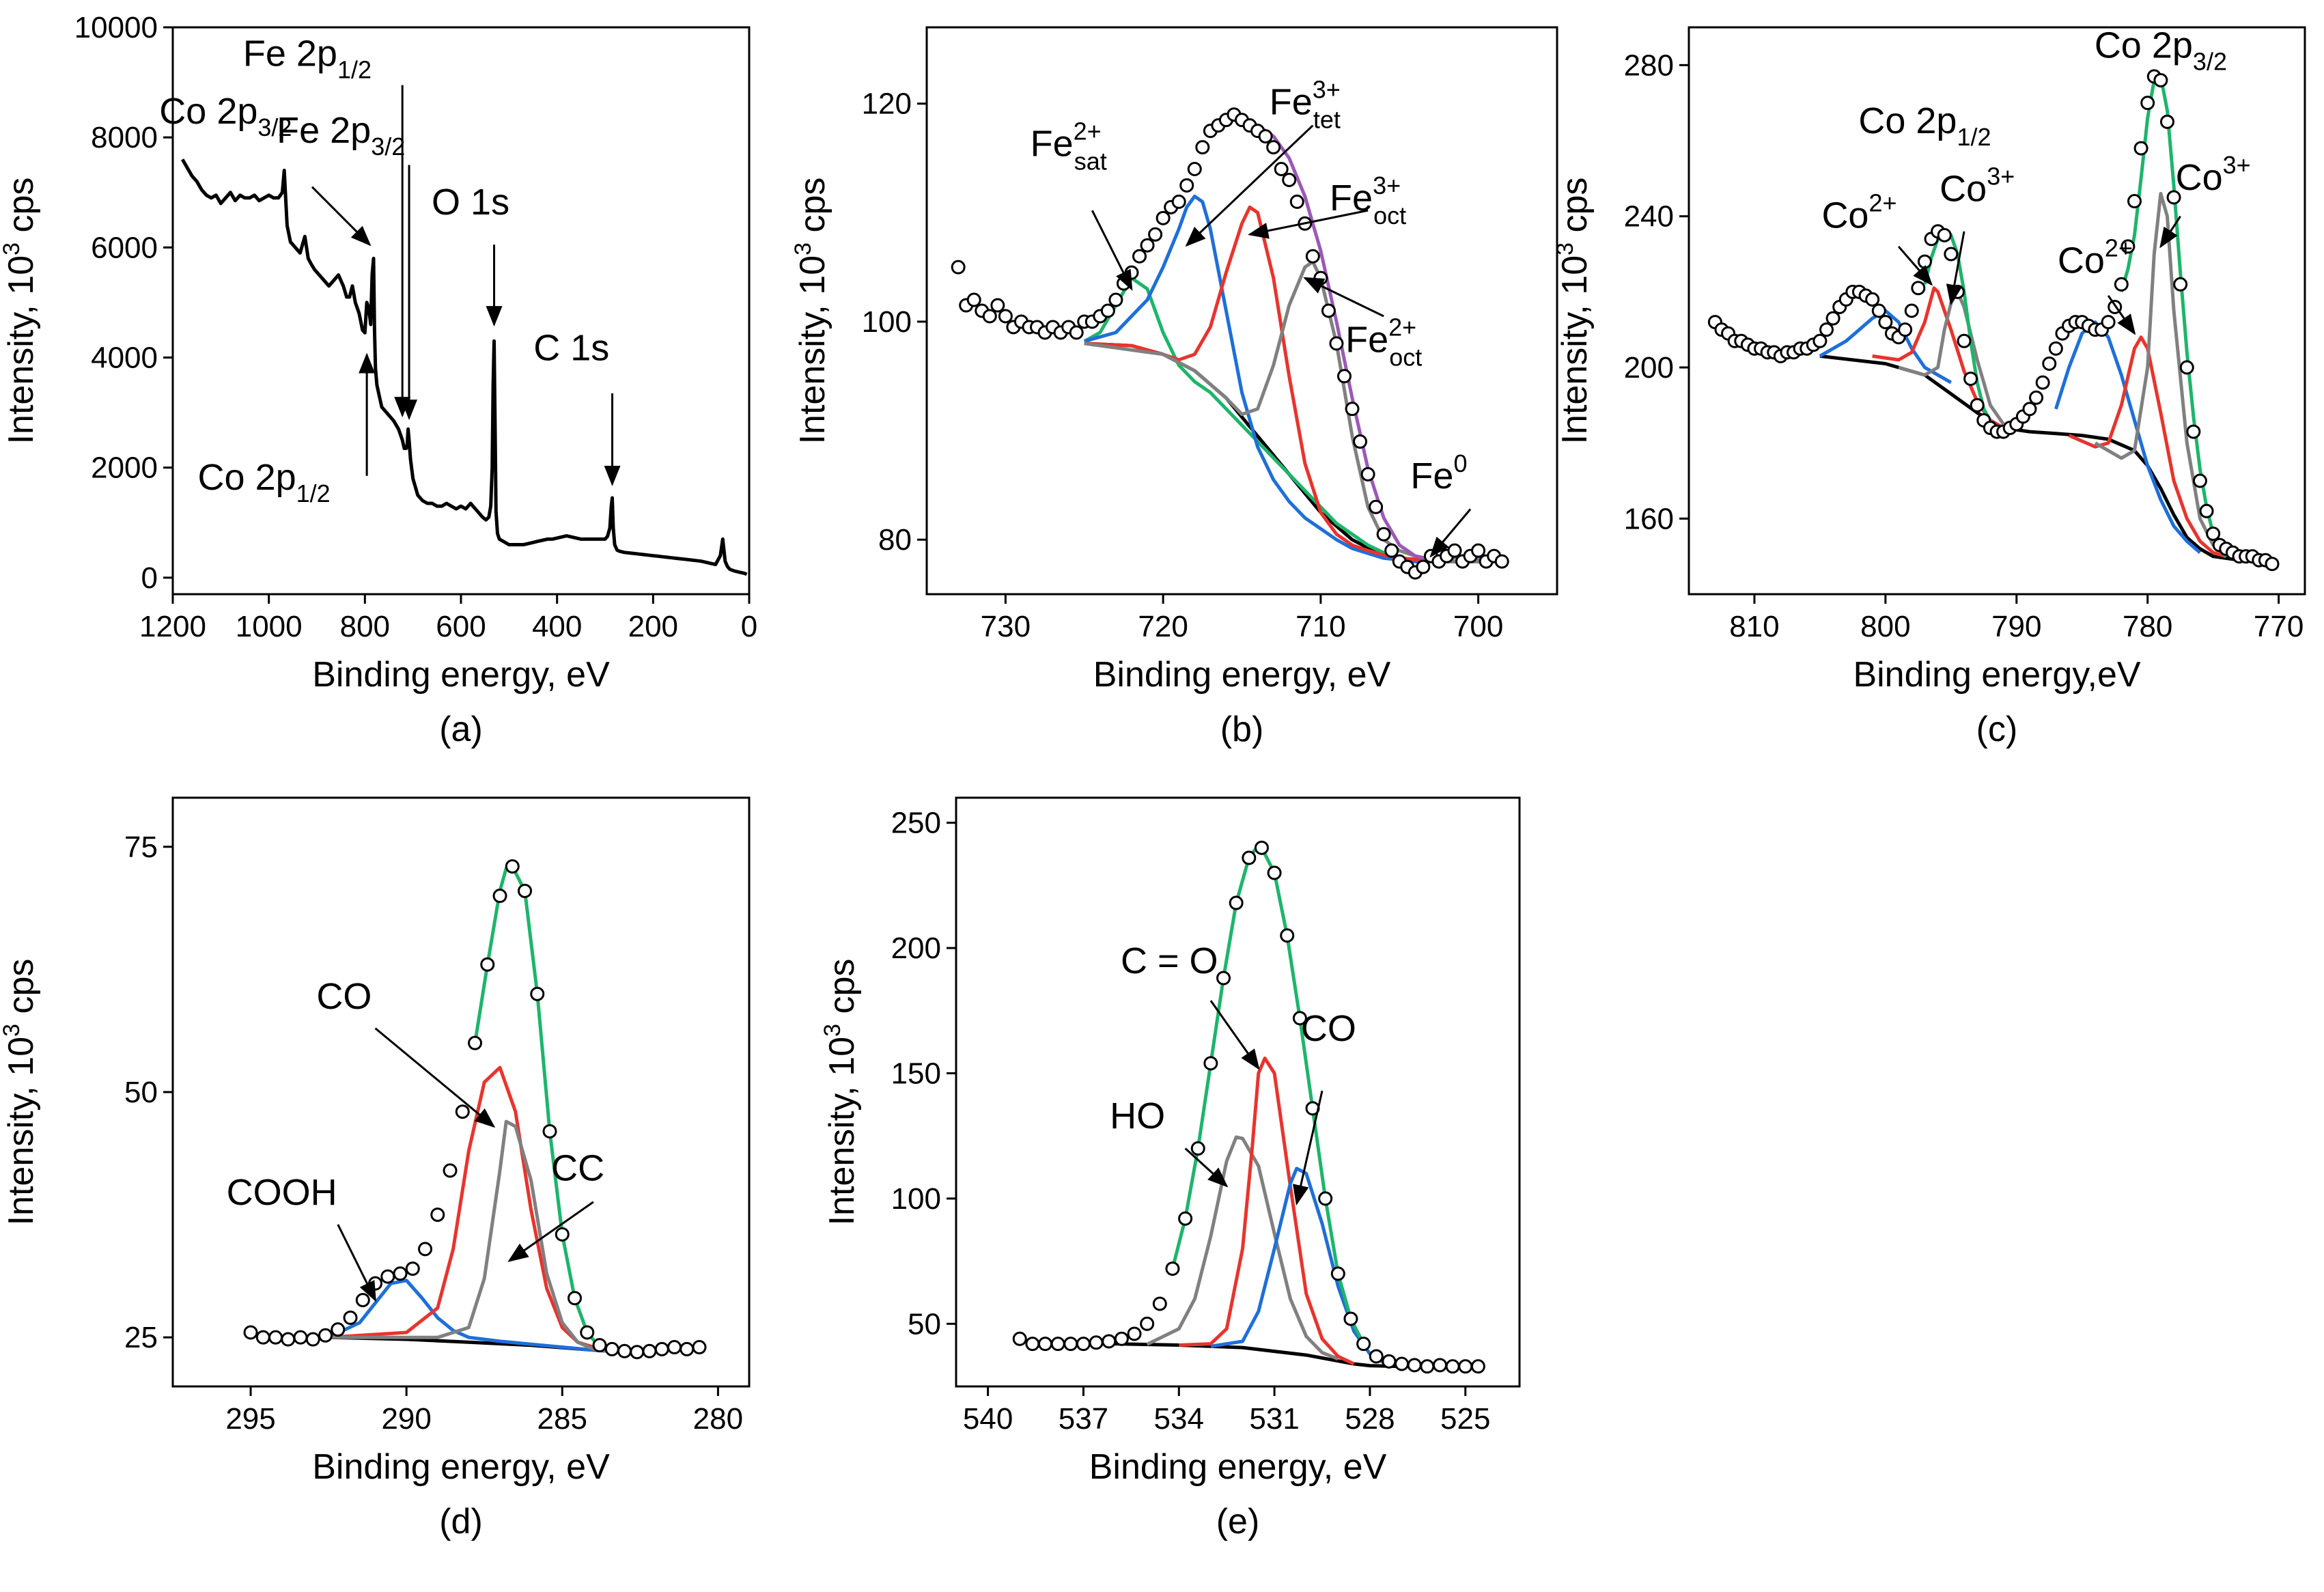 This screenshot has height=1592, width=2324. Describe the element at coordinates (1649, 65) in the screenshot. I see `y-tick-label: 280` at that location.